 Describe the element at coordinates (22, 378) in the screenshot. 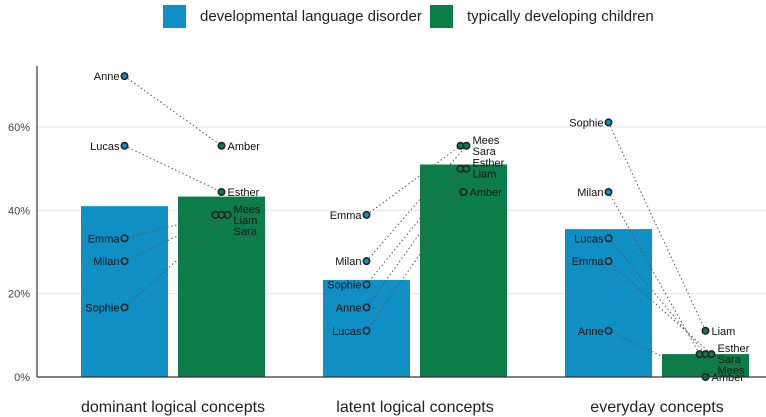

I see `y-tick-label-0: 0%` at that location.